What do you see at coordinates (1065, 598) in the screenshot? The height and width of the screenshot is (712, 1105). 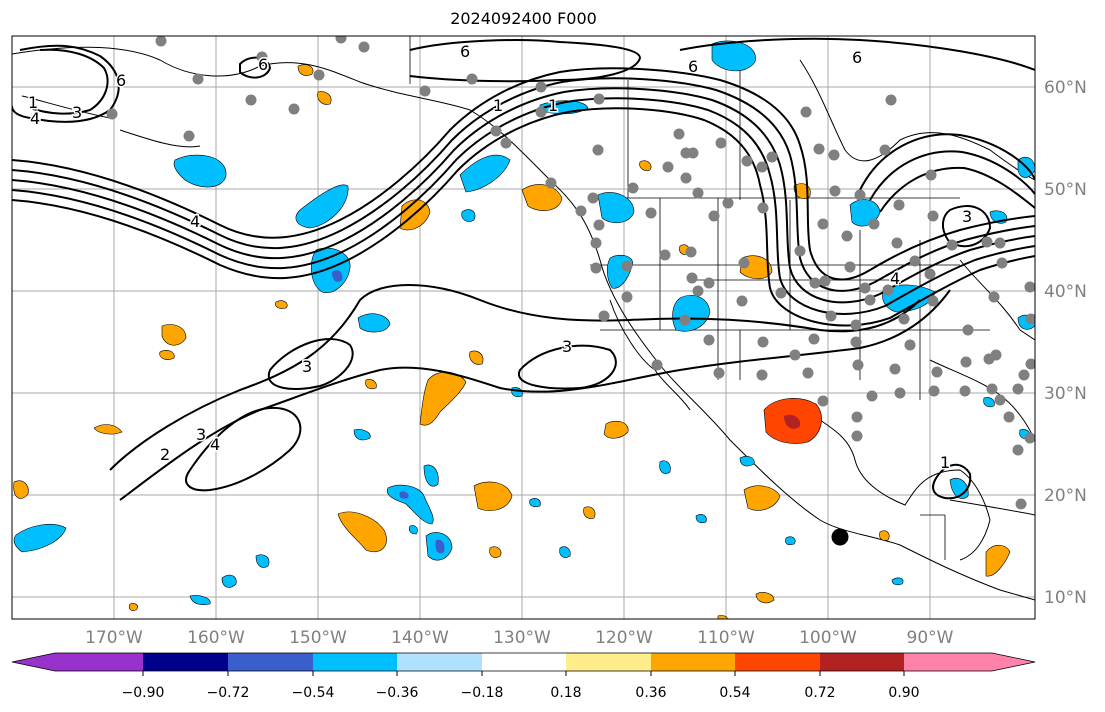 I see `lat-label: 10°N` at bounding box center [1065, 598].